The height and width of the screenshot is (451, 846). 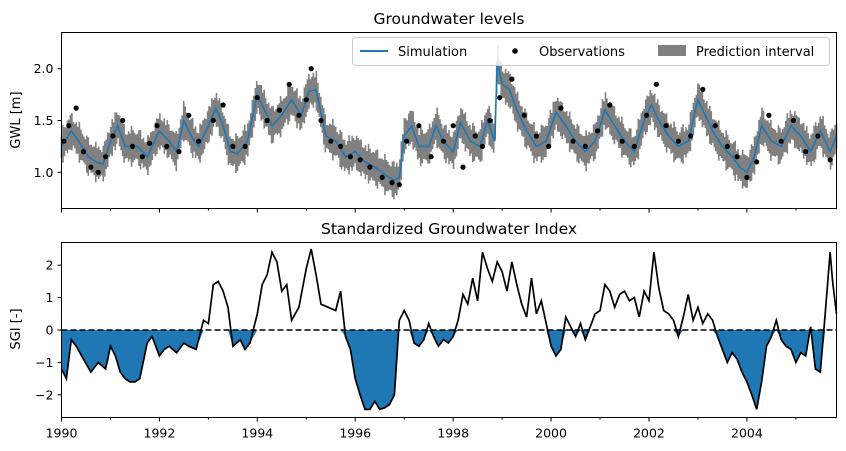 I want to click on sgi-ytick-label: 2, so click(x=50, y=265).